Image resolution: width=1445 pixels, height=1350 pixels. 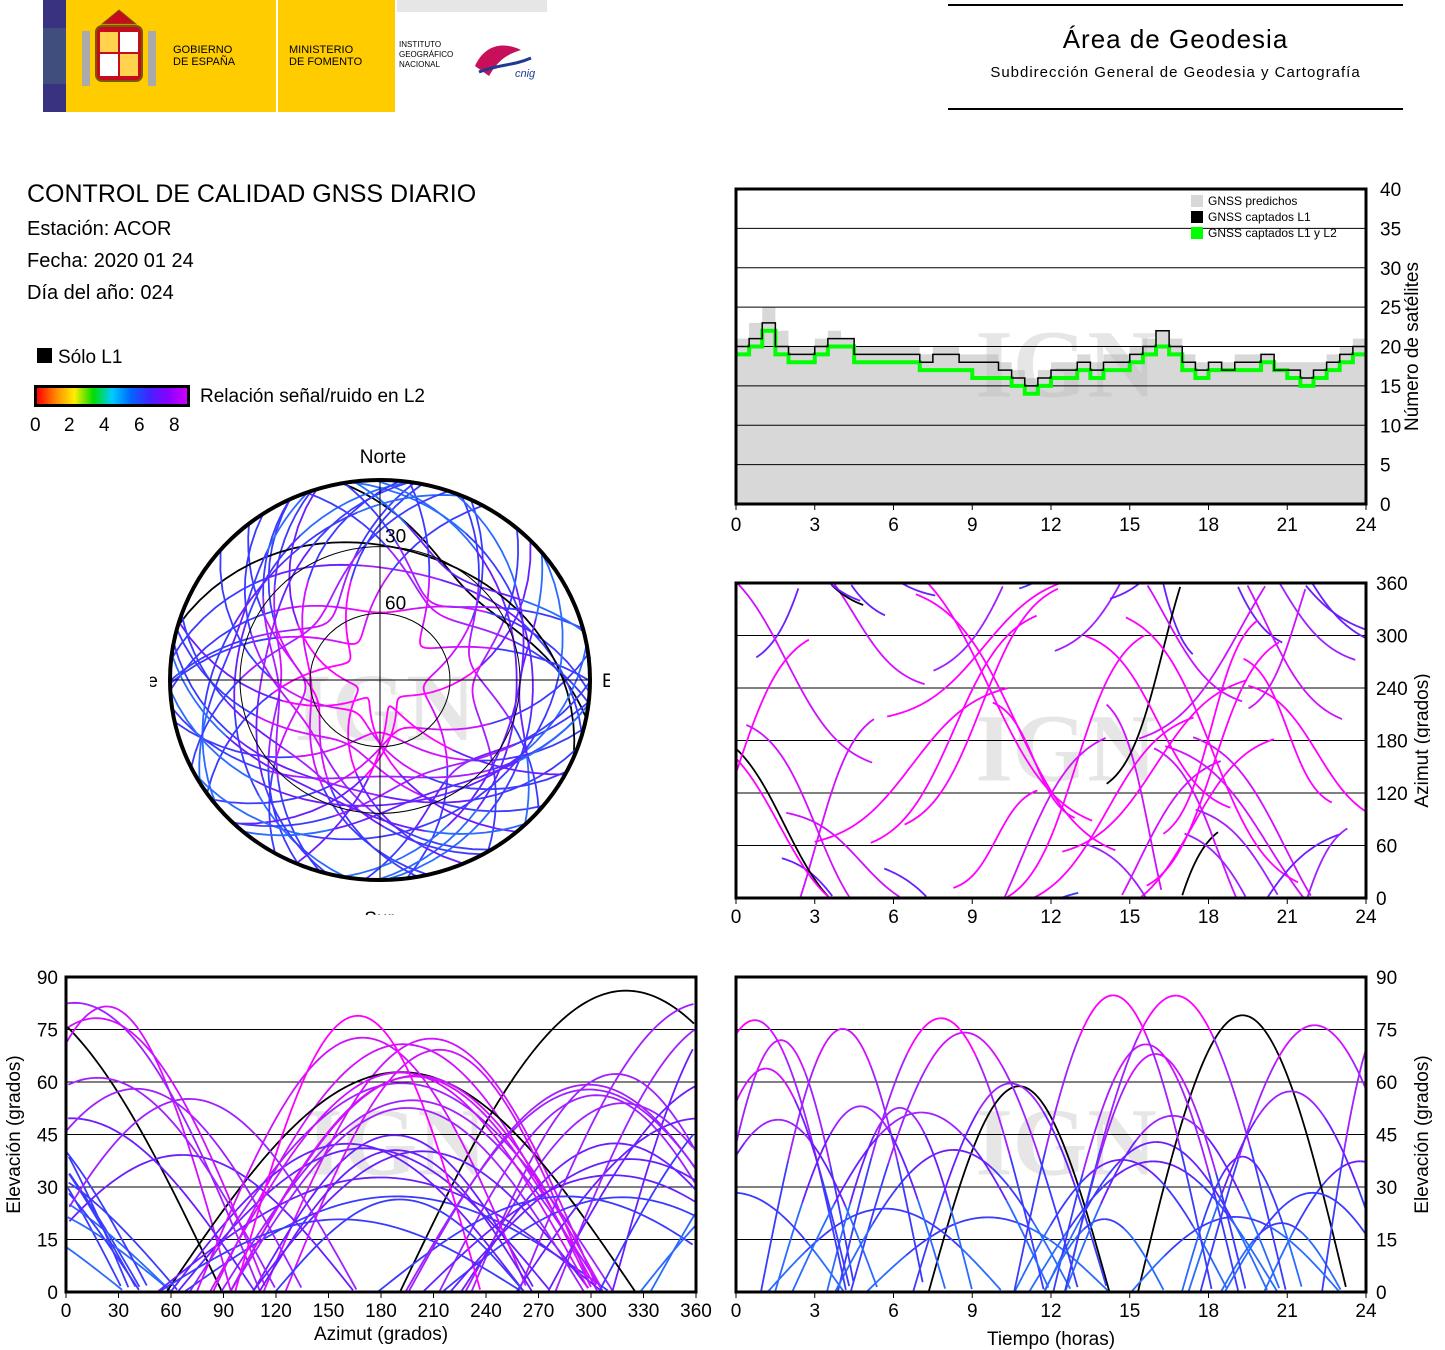 What do you see at coordinates (1390, 229) in the screenshot?
I see `y-tick-label: 35` at bounding box center [1390, 229].